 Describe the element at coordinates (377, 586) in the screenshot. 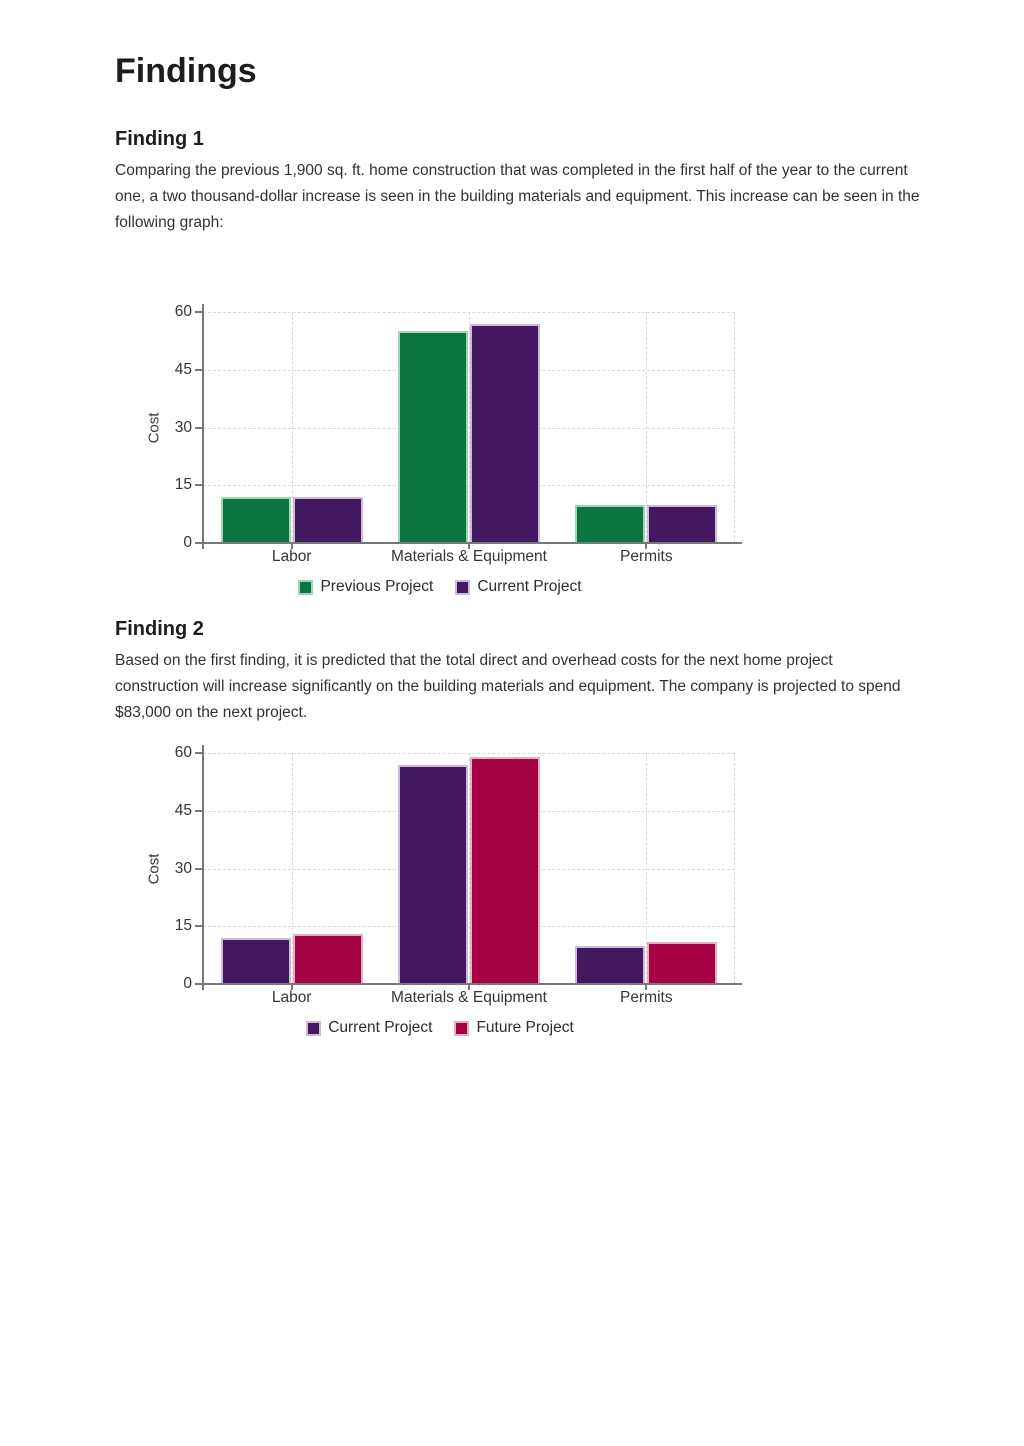

I see `legend-label: Previous Project` at that location.